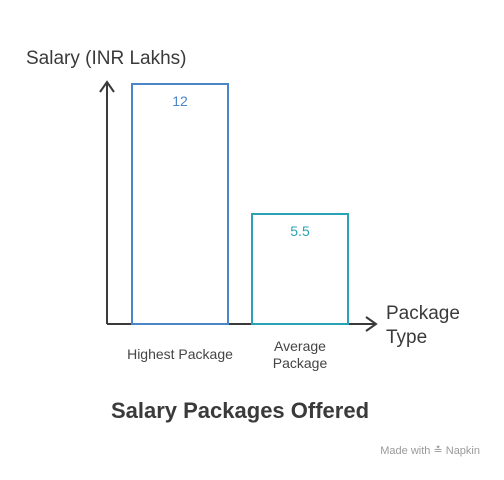  Describe the element at coordinates (180, 204) in the screenshot. I see `bar-highest-package` at that location.